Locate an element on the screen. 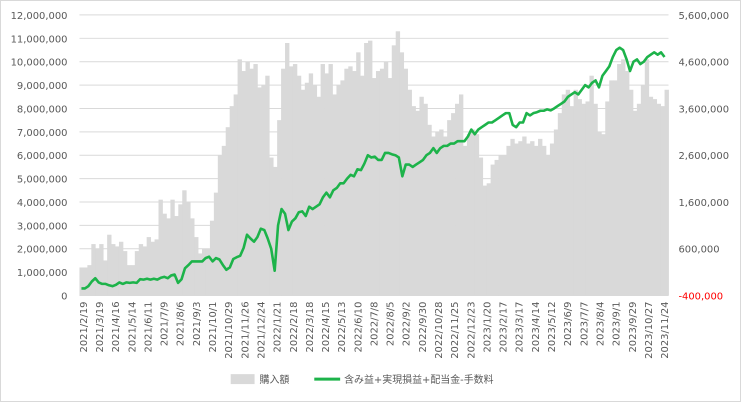  left-tick-label: 10,000,000 is located at coordinates (39, 63).